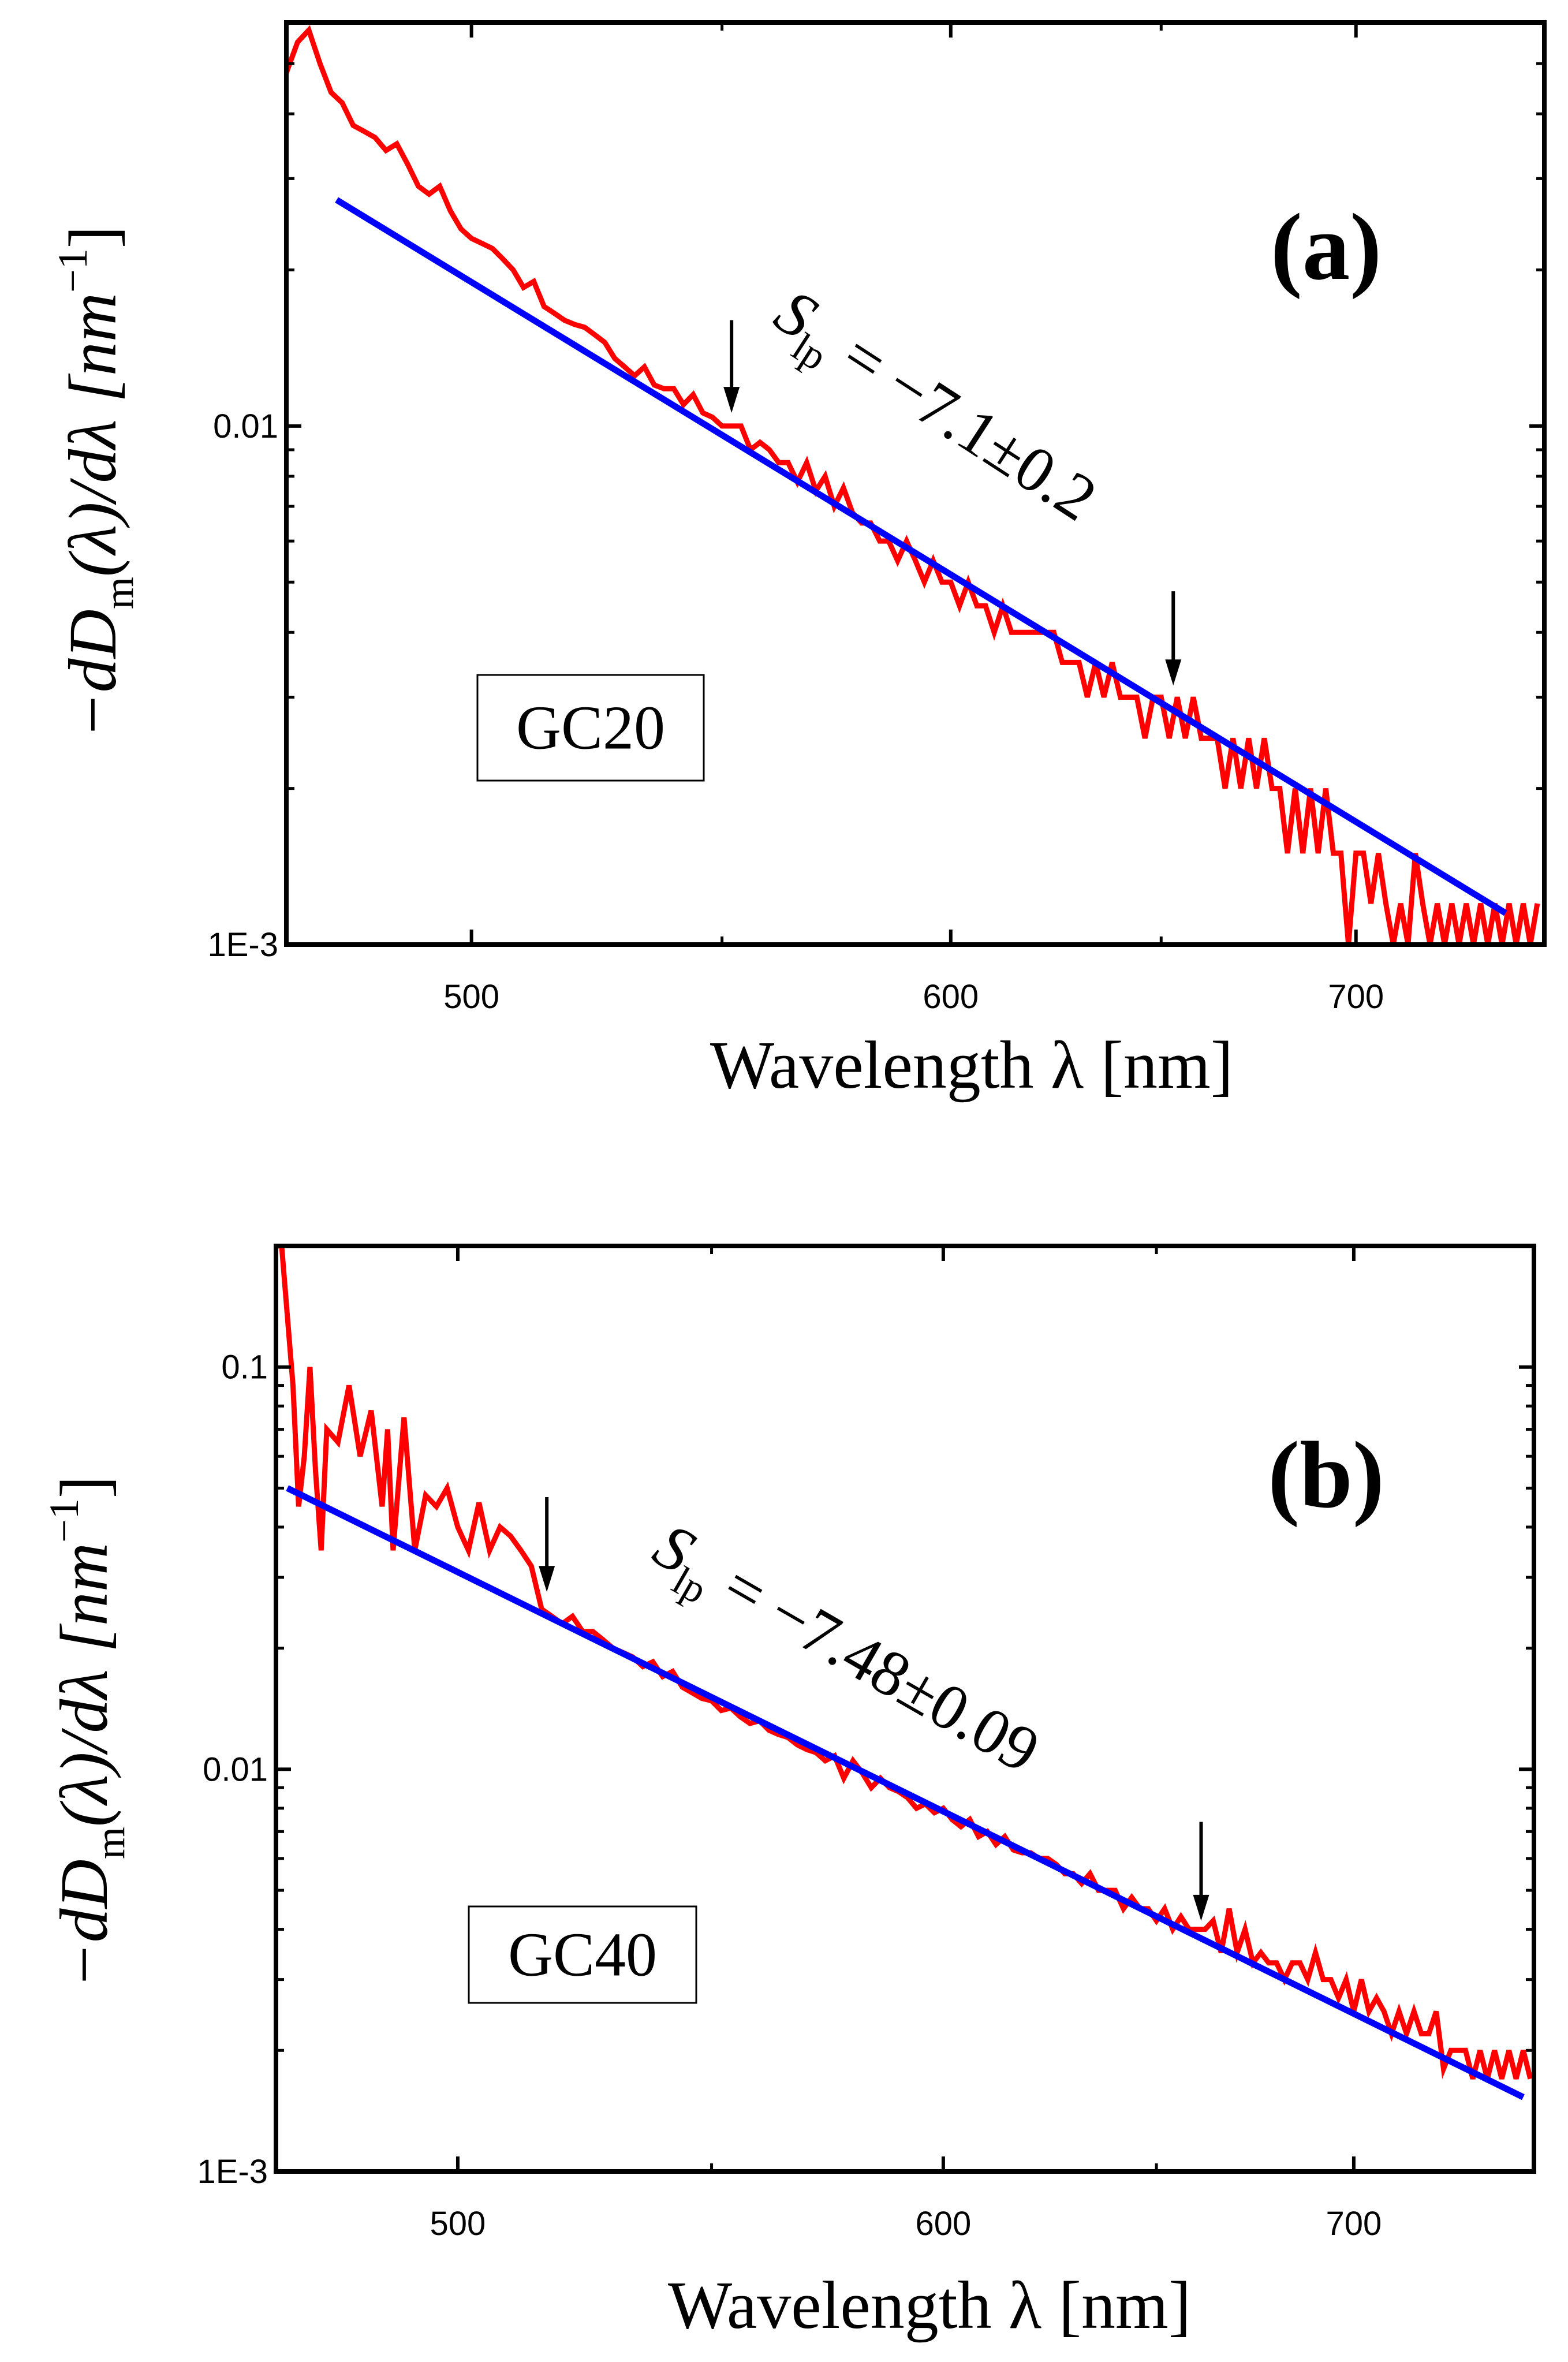 This screenshot has height=2362, width=1568. I want to click on sample-label: GC20, so click(590, 728).